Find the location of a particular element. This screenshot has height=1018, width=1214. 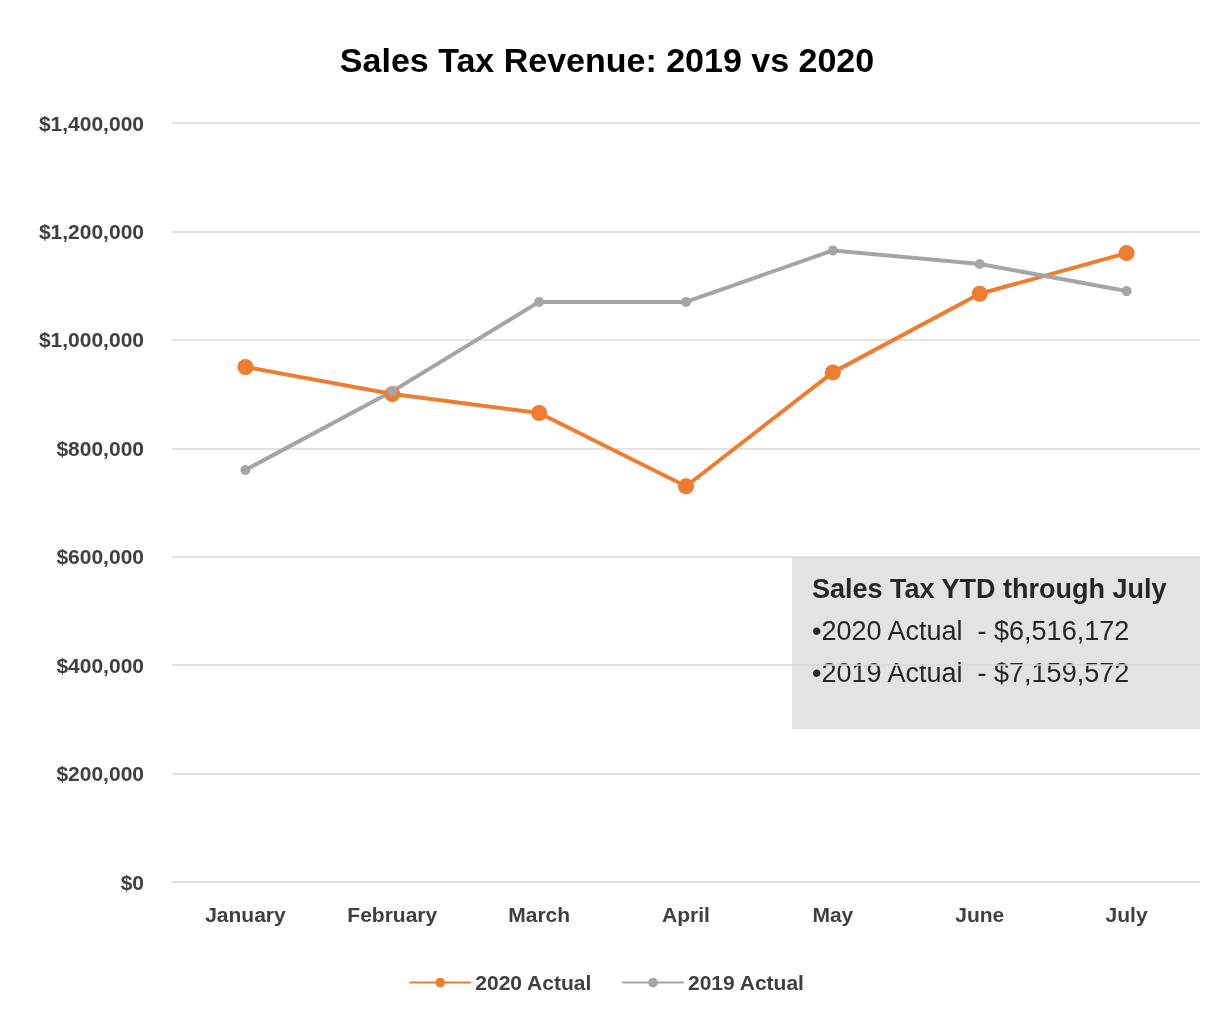

y-tick-label: $0 is located at coordinates (132, 882).